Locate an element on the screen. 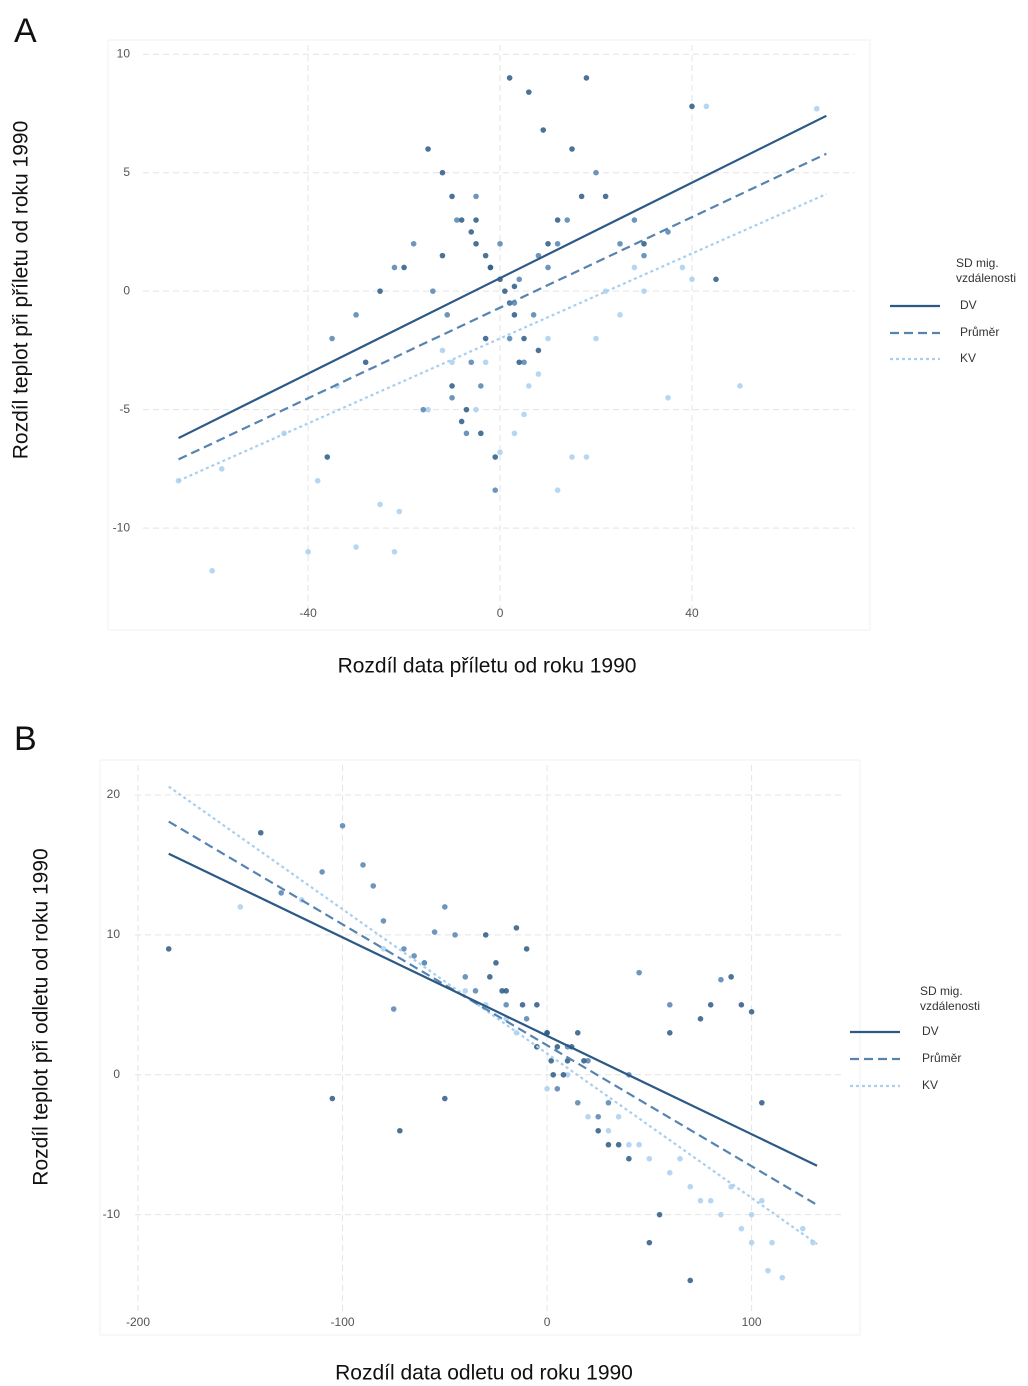 This screenshot has height=1386, width=1028. y-tick-label: 10 is located at coordinates (114, 934).